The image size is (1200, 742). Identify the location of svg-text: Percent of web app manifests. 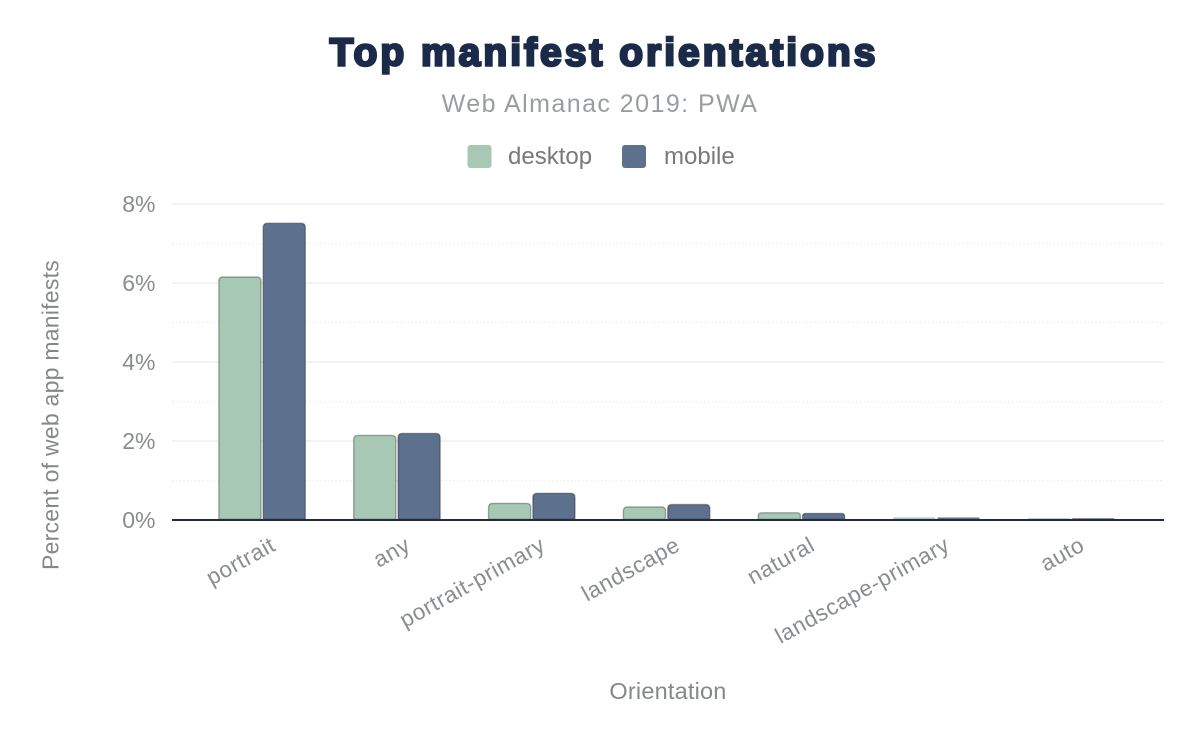
(51, 415).